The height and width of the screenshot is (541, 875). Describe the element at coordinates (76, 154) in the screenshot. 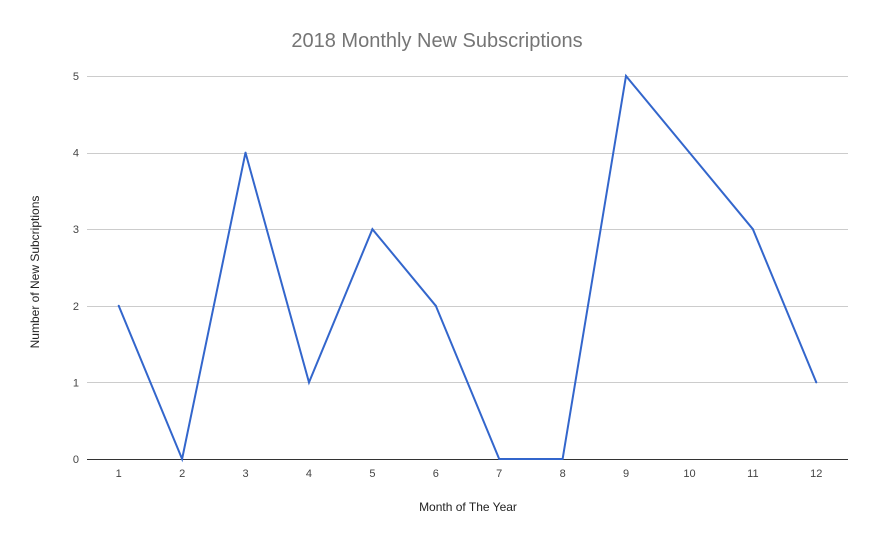

I see `y-tick-label: 4` at that location.